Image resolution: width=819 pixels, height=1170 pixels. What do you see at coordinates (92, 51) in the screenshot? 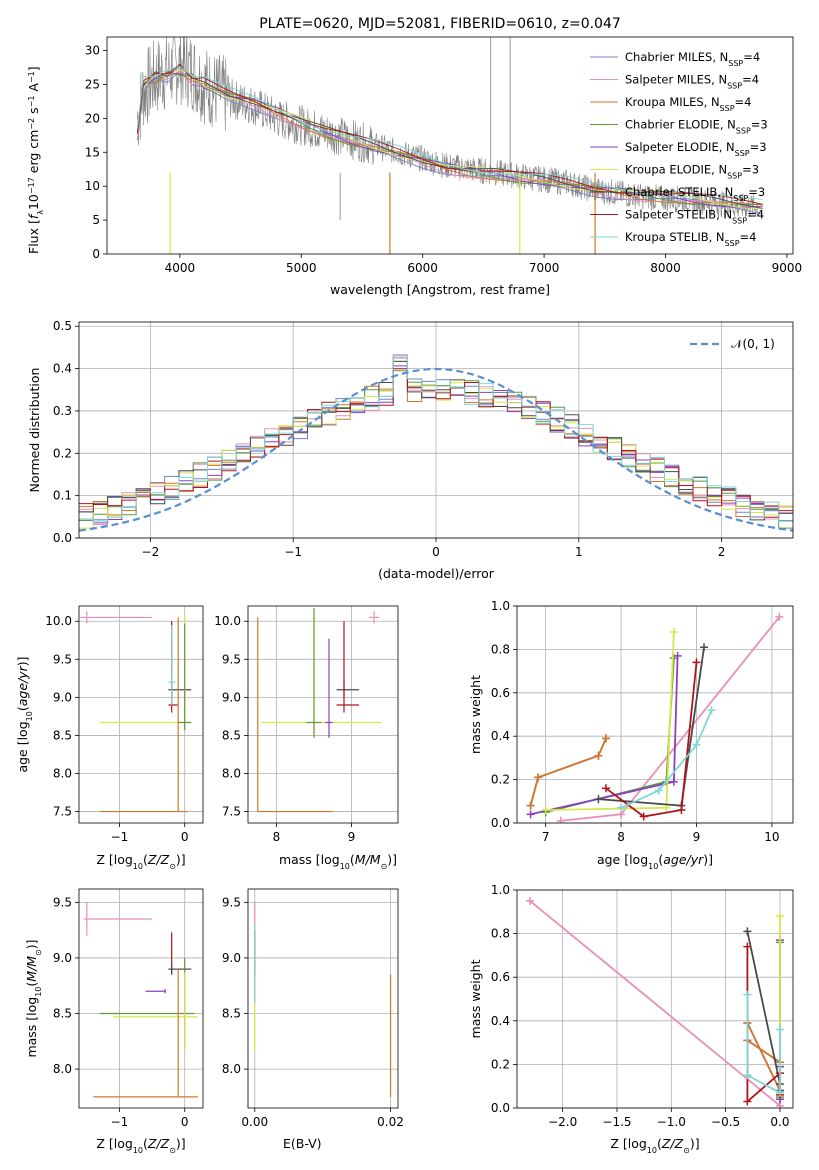
I see `y-tick-label: 30` at bounding box center [92, 51].